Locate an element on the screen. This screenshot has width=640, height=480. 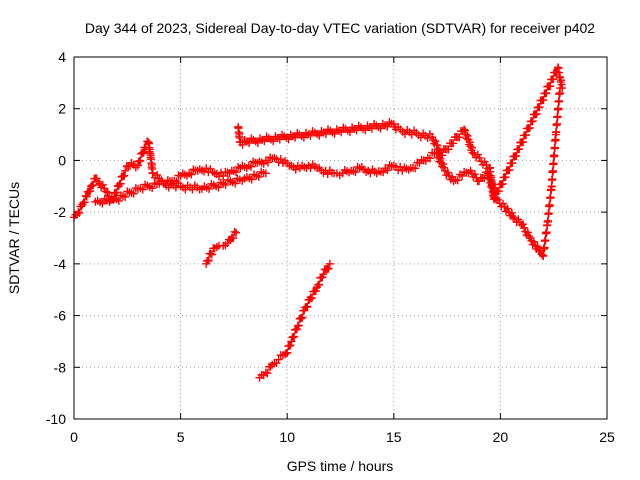
y-axis-label: SDTVAR / TECUs is located at coordinates (14, 238).